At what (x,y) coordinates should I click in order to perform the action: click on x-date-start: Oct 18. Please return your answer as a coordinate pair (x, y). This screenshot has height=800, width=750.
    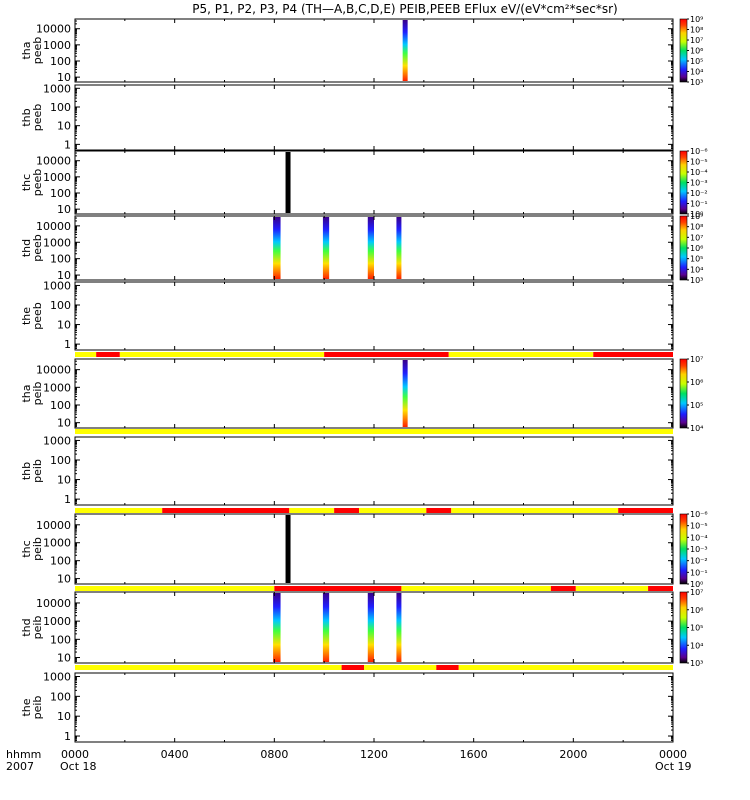
    Looking at the image, I should click on (78, 766).